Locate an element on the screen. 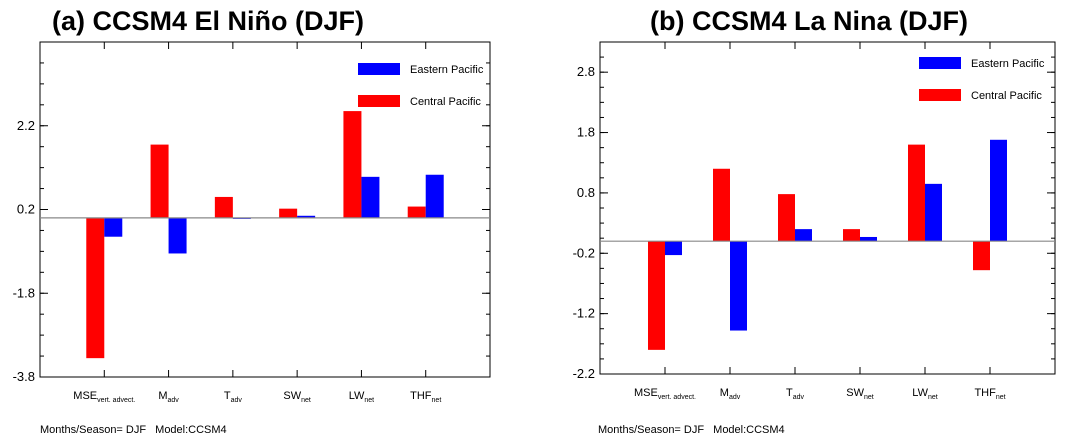 The width and height of the screenshot is (1080, 445). y-tick-label: -3.8 is located at coordinates (24, 376).